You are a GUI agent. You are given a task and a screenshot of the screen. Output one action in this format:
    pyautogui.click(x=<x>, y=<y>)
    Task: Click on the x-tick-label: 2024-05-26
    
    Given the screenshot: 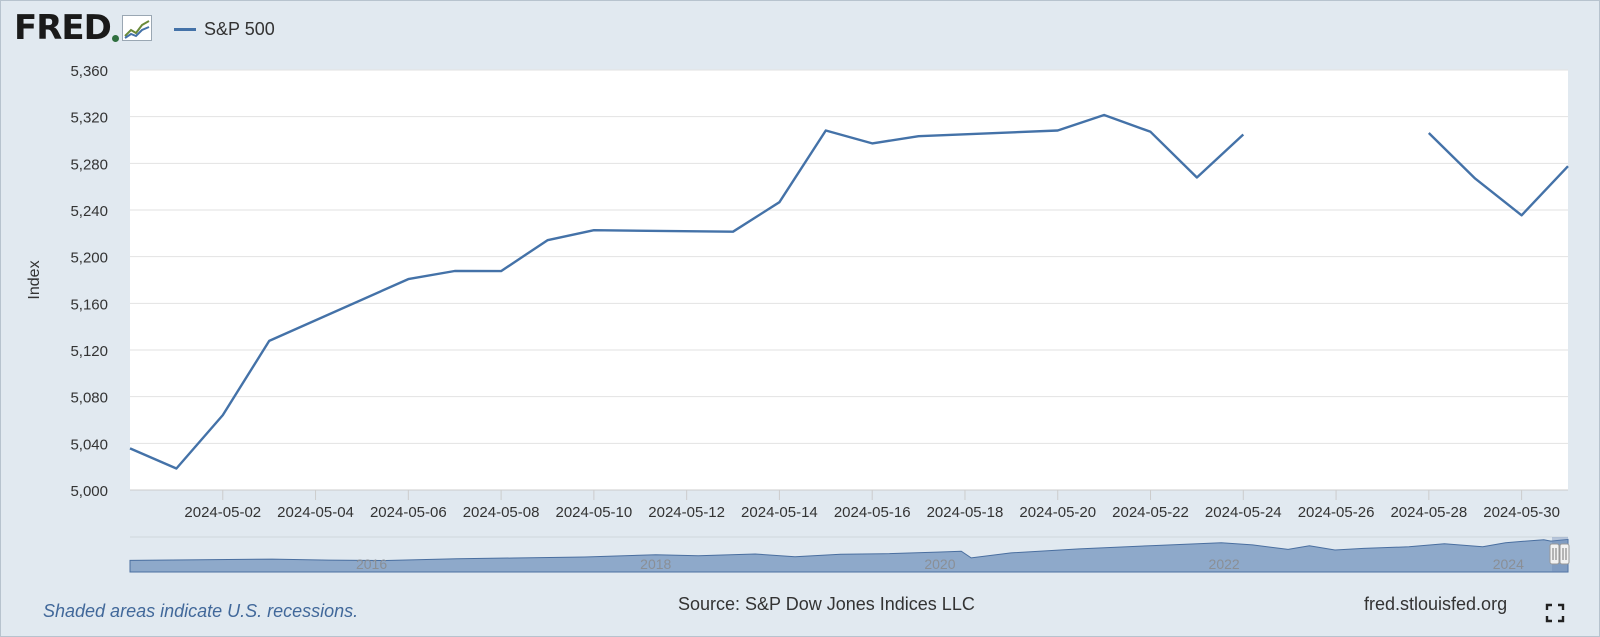 What is the action you would take?
    pyautogui.click(x=1336, y=512)
    